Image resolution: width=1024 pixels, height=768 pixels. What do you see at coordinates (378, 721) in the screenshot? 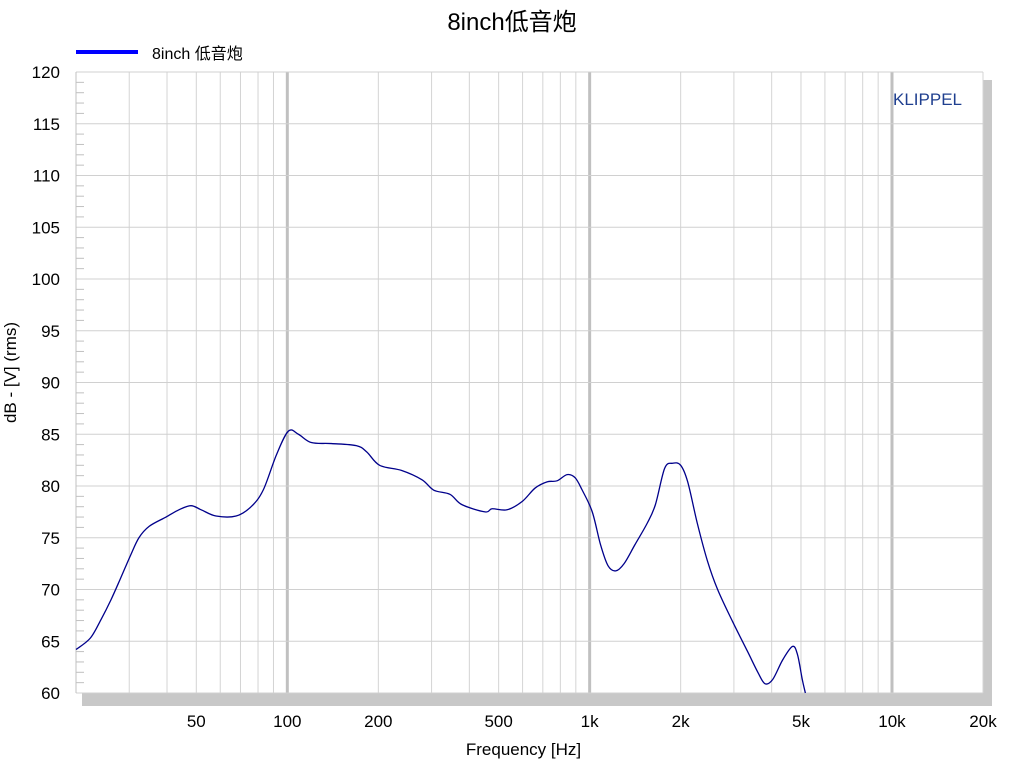
I see `x-tick-label: 200` at bounding box center [378, 721].